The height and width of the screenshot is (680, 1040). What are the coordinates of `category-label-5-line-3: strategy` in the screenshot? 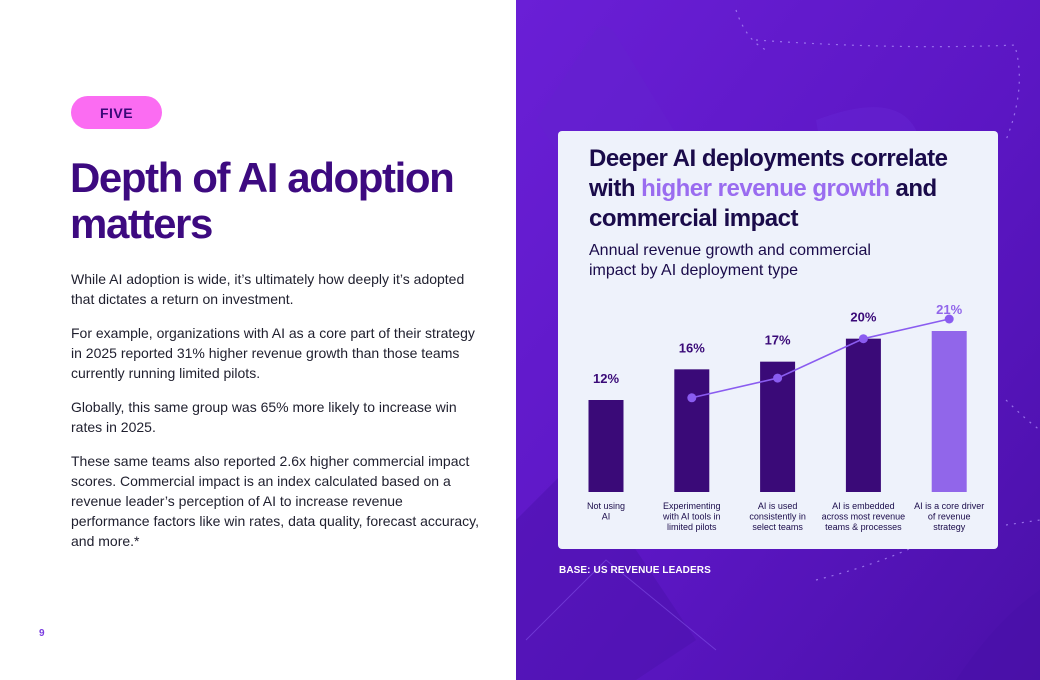 It's located at (949, 527).